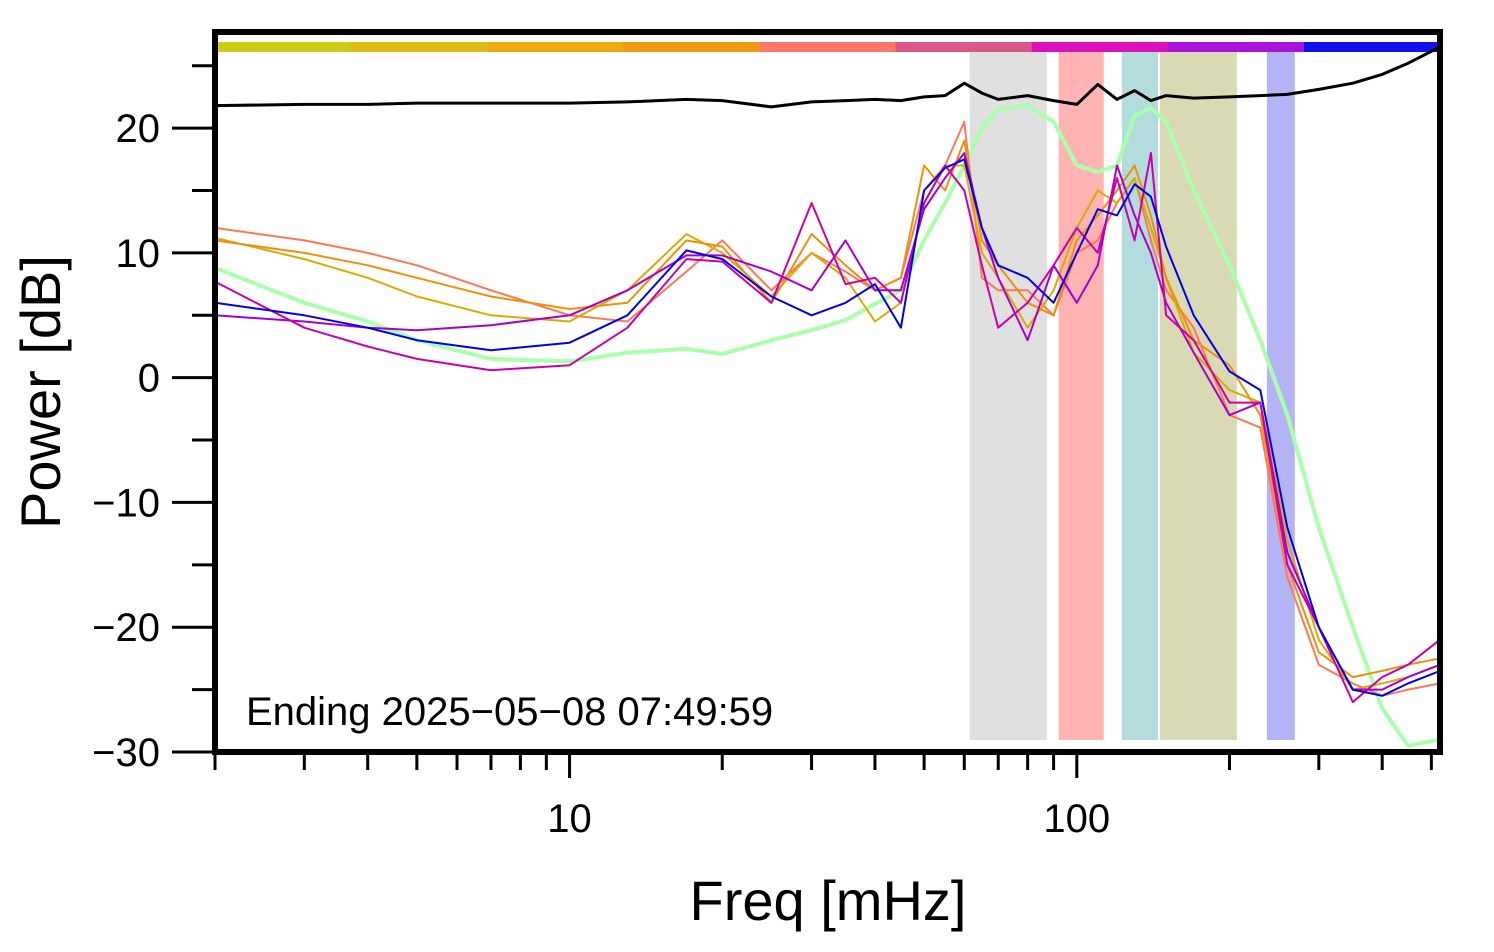 This screenshot has width=1494, height=952. What do you see at coordinates (40, 392) in the screenshot?
I see `y-axis-label: Power [dB]` at bounding box center [40, 392].